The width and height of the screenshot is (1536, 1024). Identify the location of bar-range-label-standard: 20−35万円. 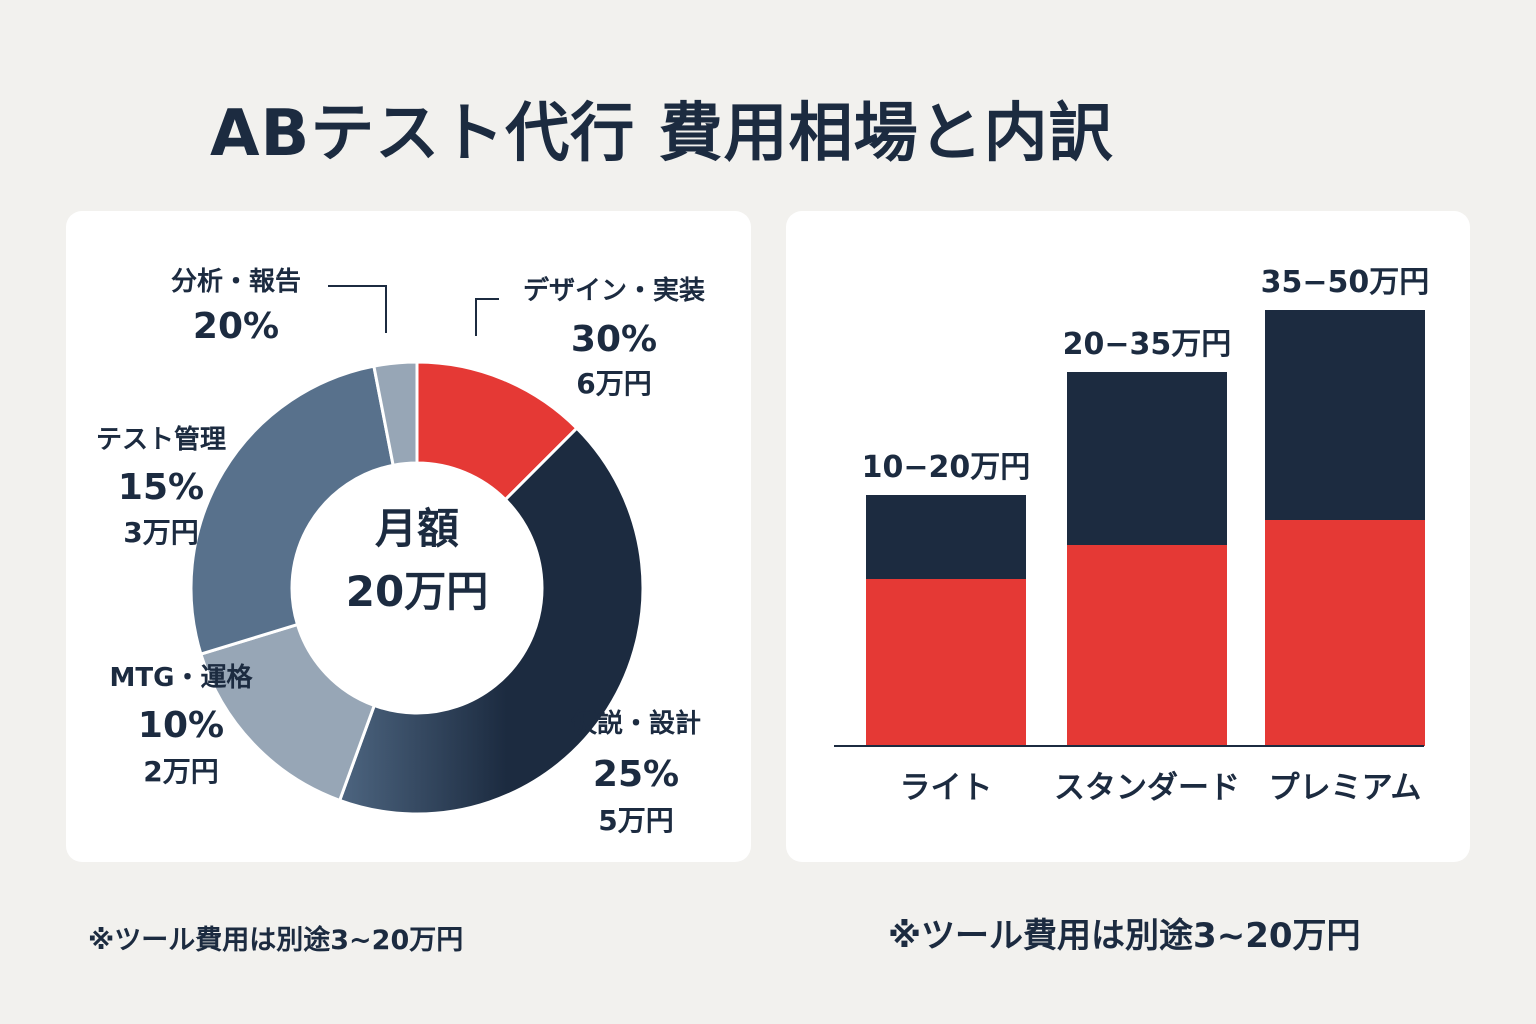
(1147, 344).